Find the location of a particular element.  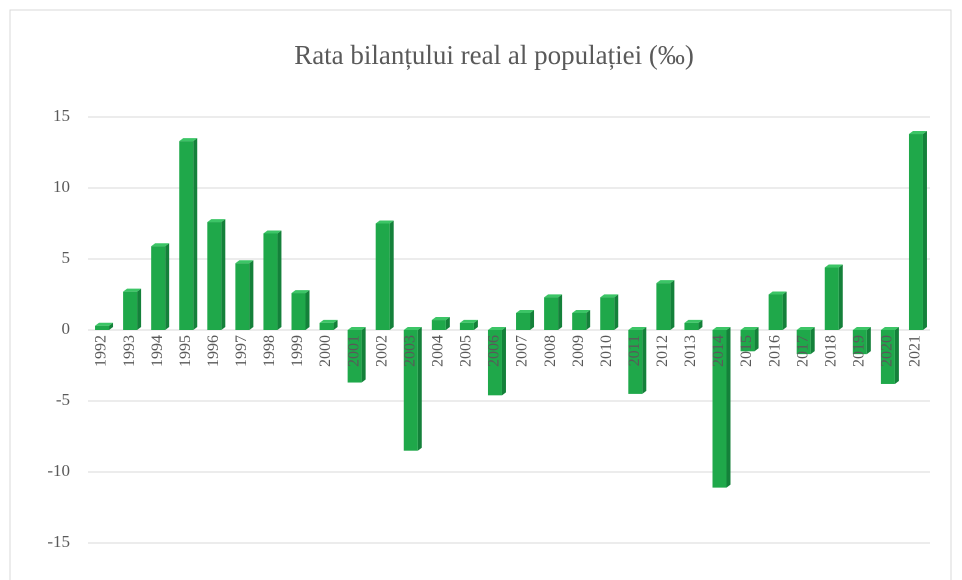

x-tick-label: 1995 is located at coordinates (185, 351).